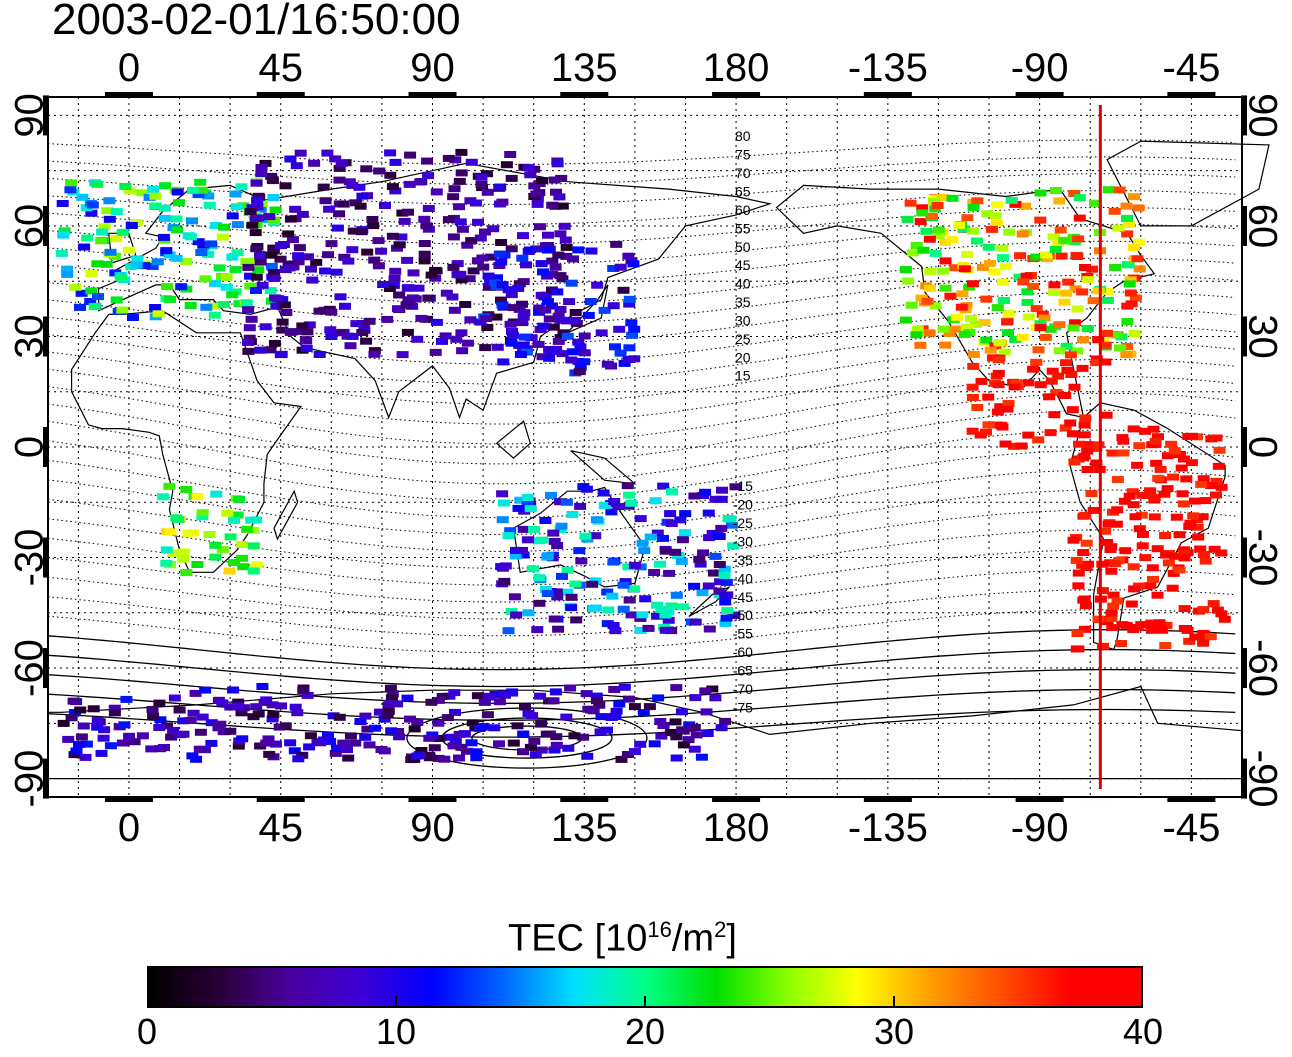 This screenshot has width=1292, height=1057. What do you see at coordinates (743, 247) in the screenshot?
I see `contour-label: 50` at bounding box center [743, 247].